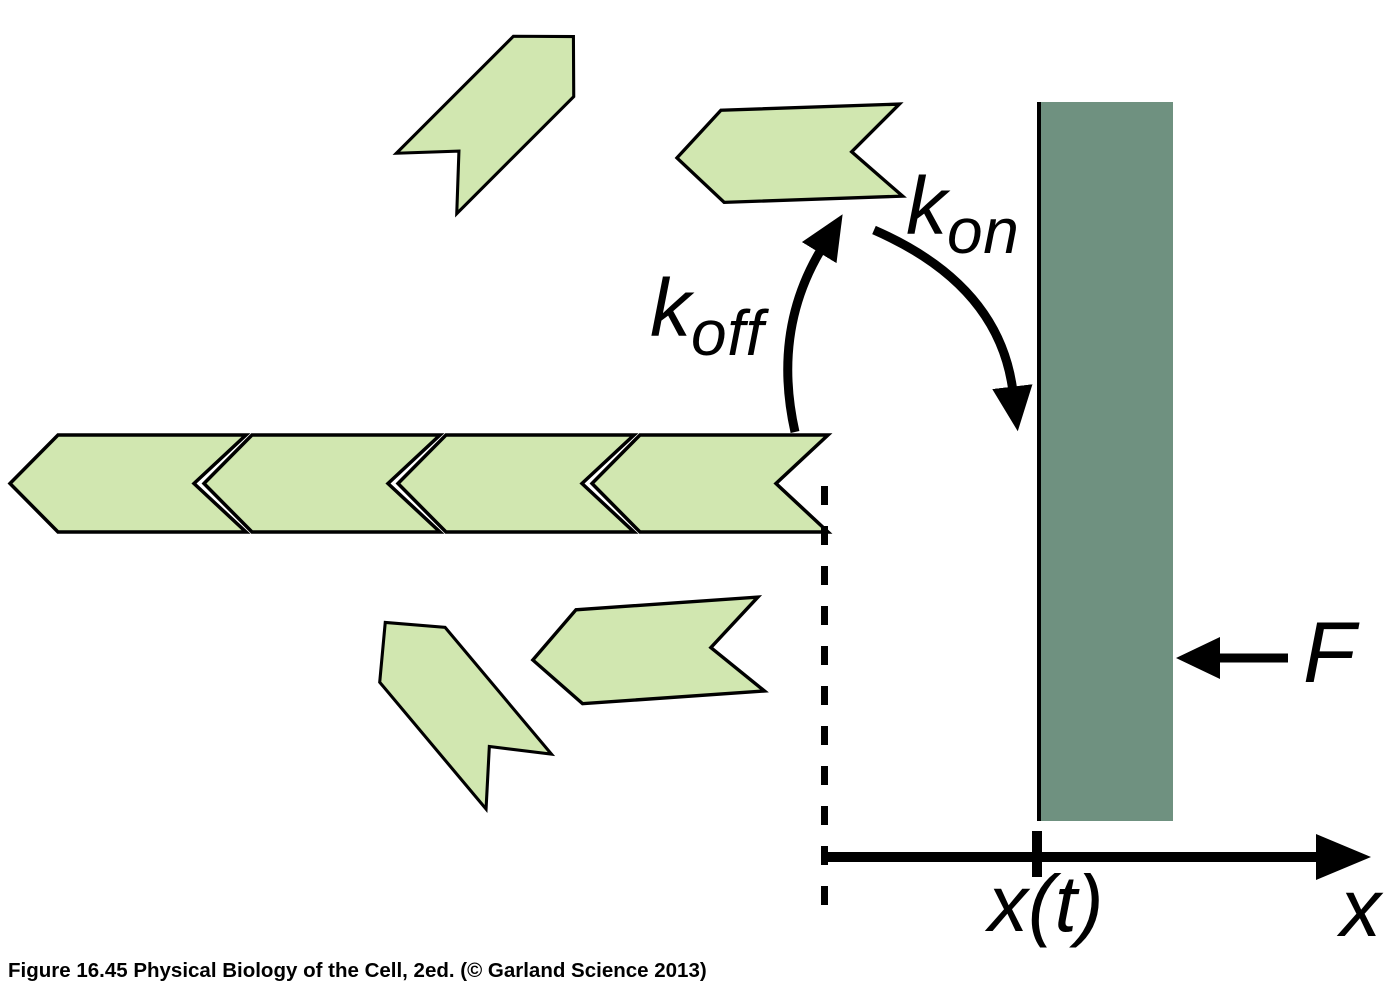 This screenshot has height=993, width=1400. What do you see at coordinates (1343, 857) in the screenshot?
I see `x-axis-arrowhead-icon` at bounding box center [1343, 857].